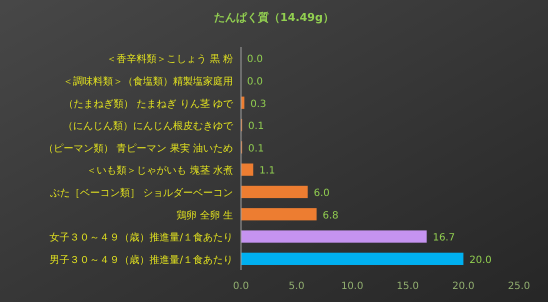  Describe the element at coordinates (159, 170) in the screenshot. I see `y-tick-label: ＜いも類＞じゃがいも 塊茎 水煮` at that location.